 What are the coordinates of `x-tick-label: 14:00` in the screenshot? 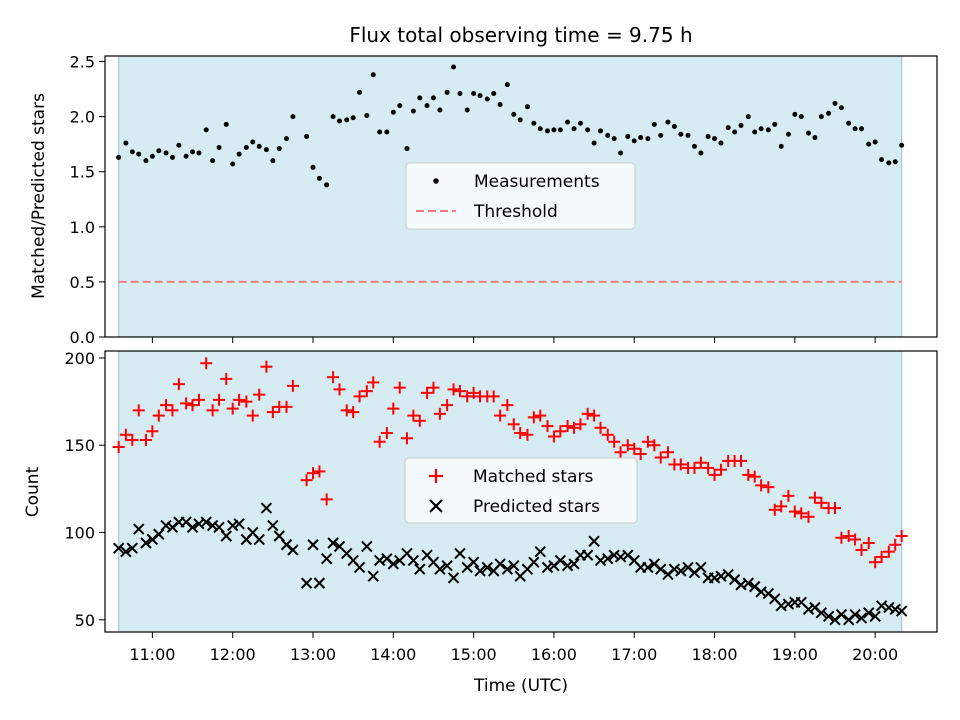 It's located at (393, 654).